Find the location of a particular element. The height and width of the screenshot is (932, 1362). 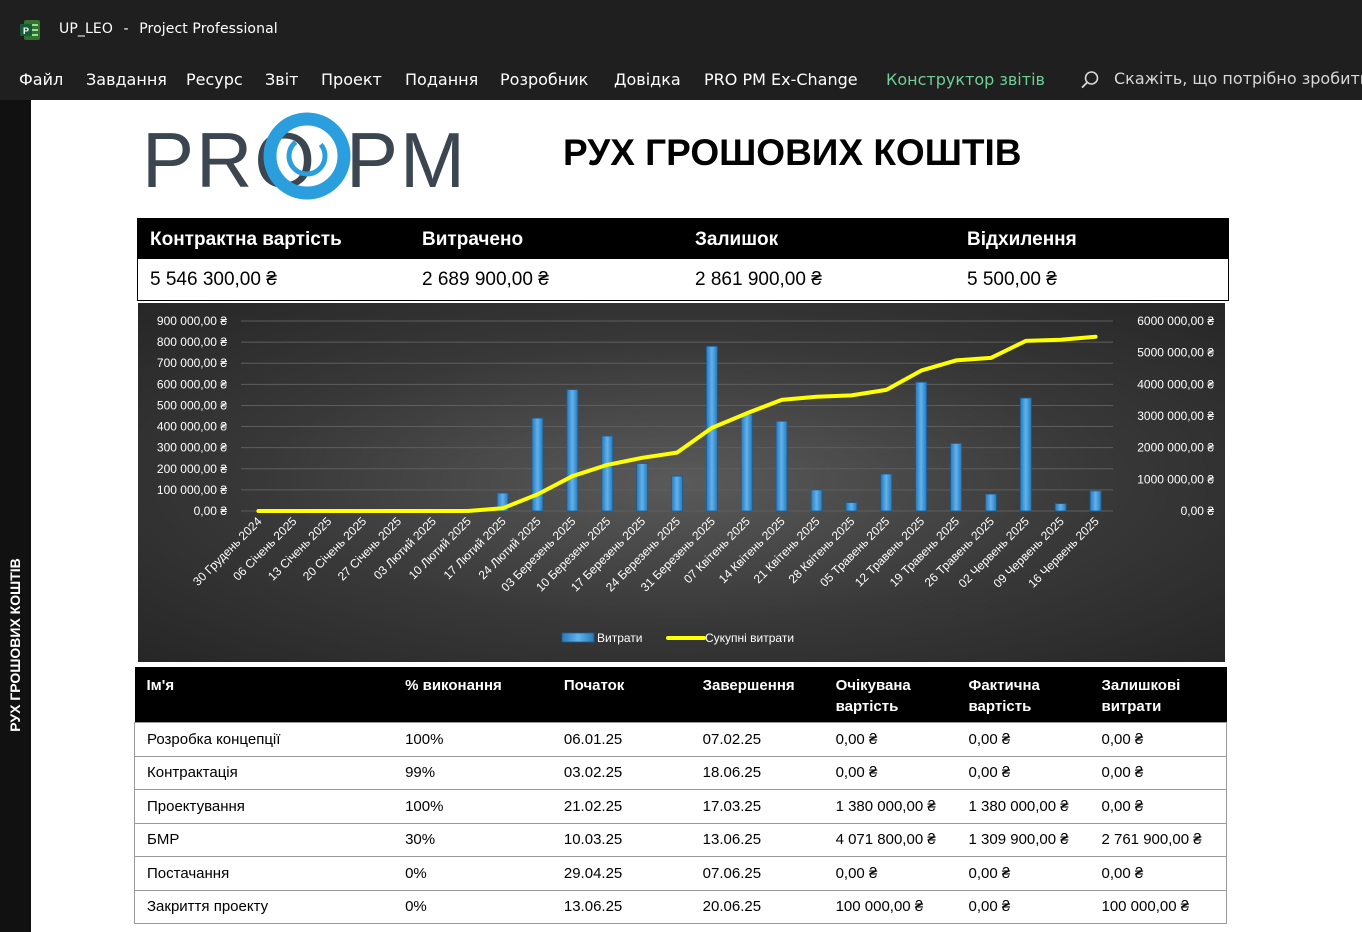

propm-logo: PRO PM is located at coordinates (303, 158).